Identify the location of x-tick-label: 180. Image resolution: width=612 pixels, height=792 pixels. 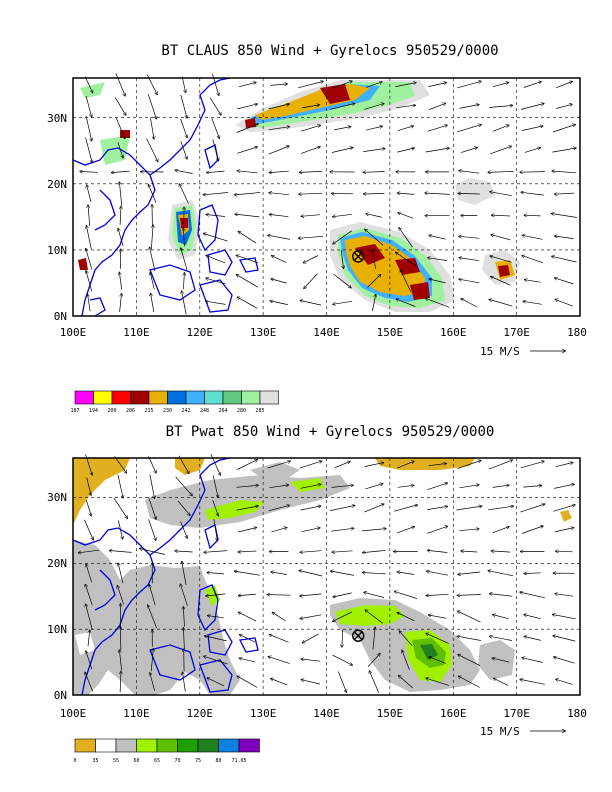
(577, 713).